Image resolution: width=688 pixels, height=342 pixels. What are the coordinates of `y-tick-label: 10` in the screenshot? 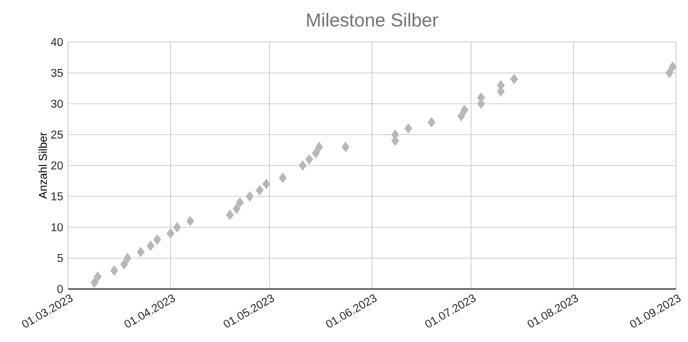 It's located at (57, 227).